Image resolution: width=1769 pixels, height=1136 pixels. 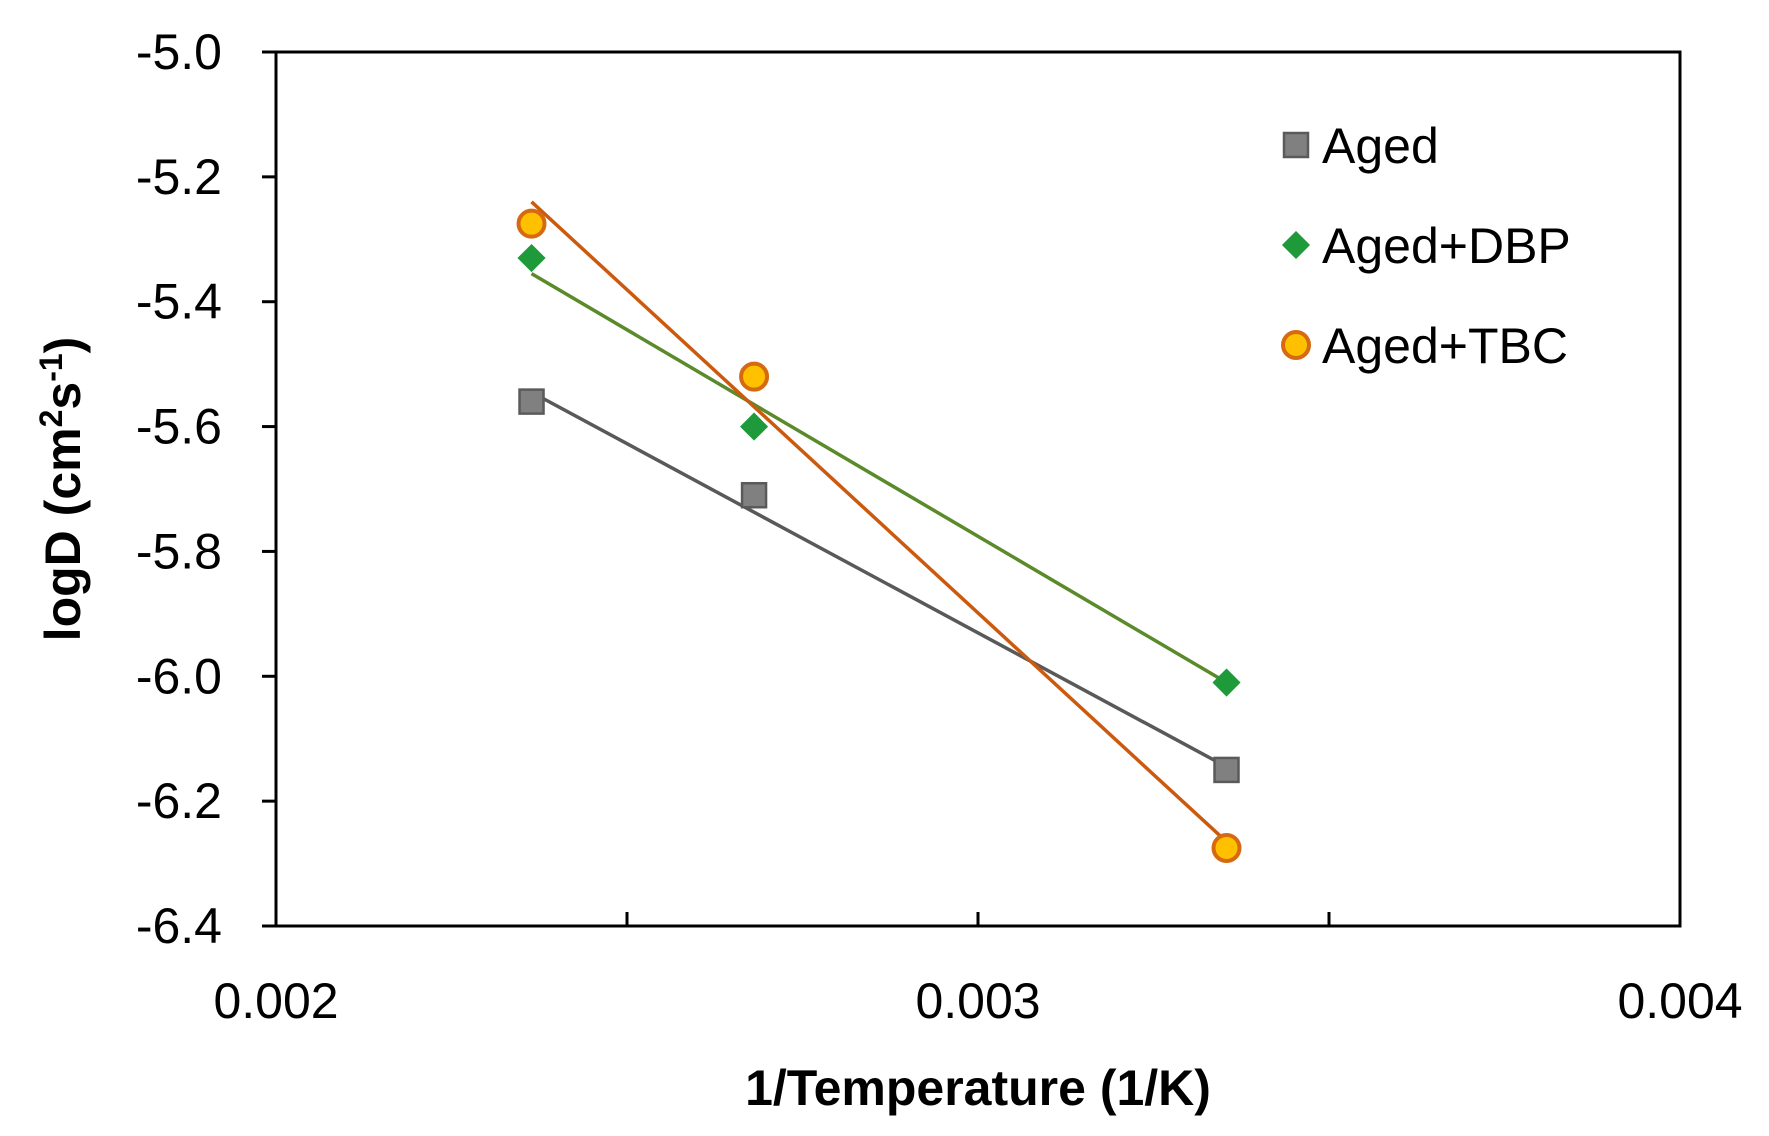 I want to click on legend: Aged Aged+DBP Aged+TBC, so click(x=1426, y=246).